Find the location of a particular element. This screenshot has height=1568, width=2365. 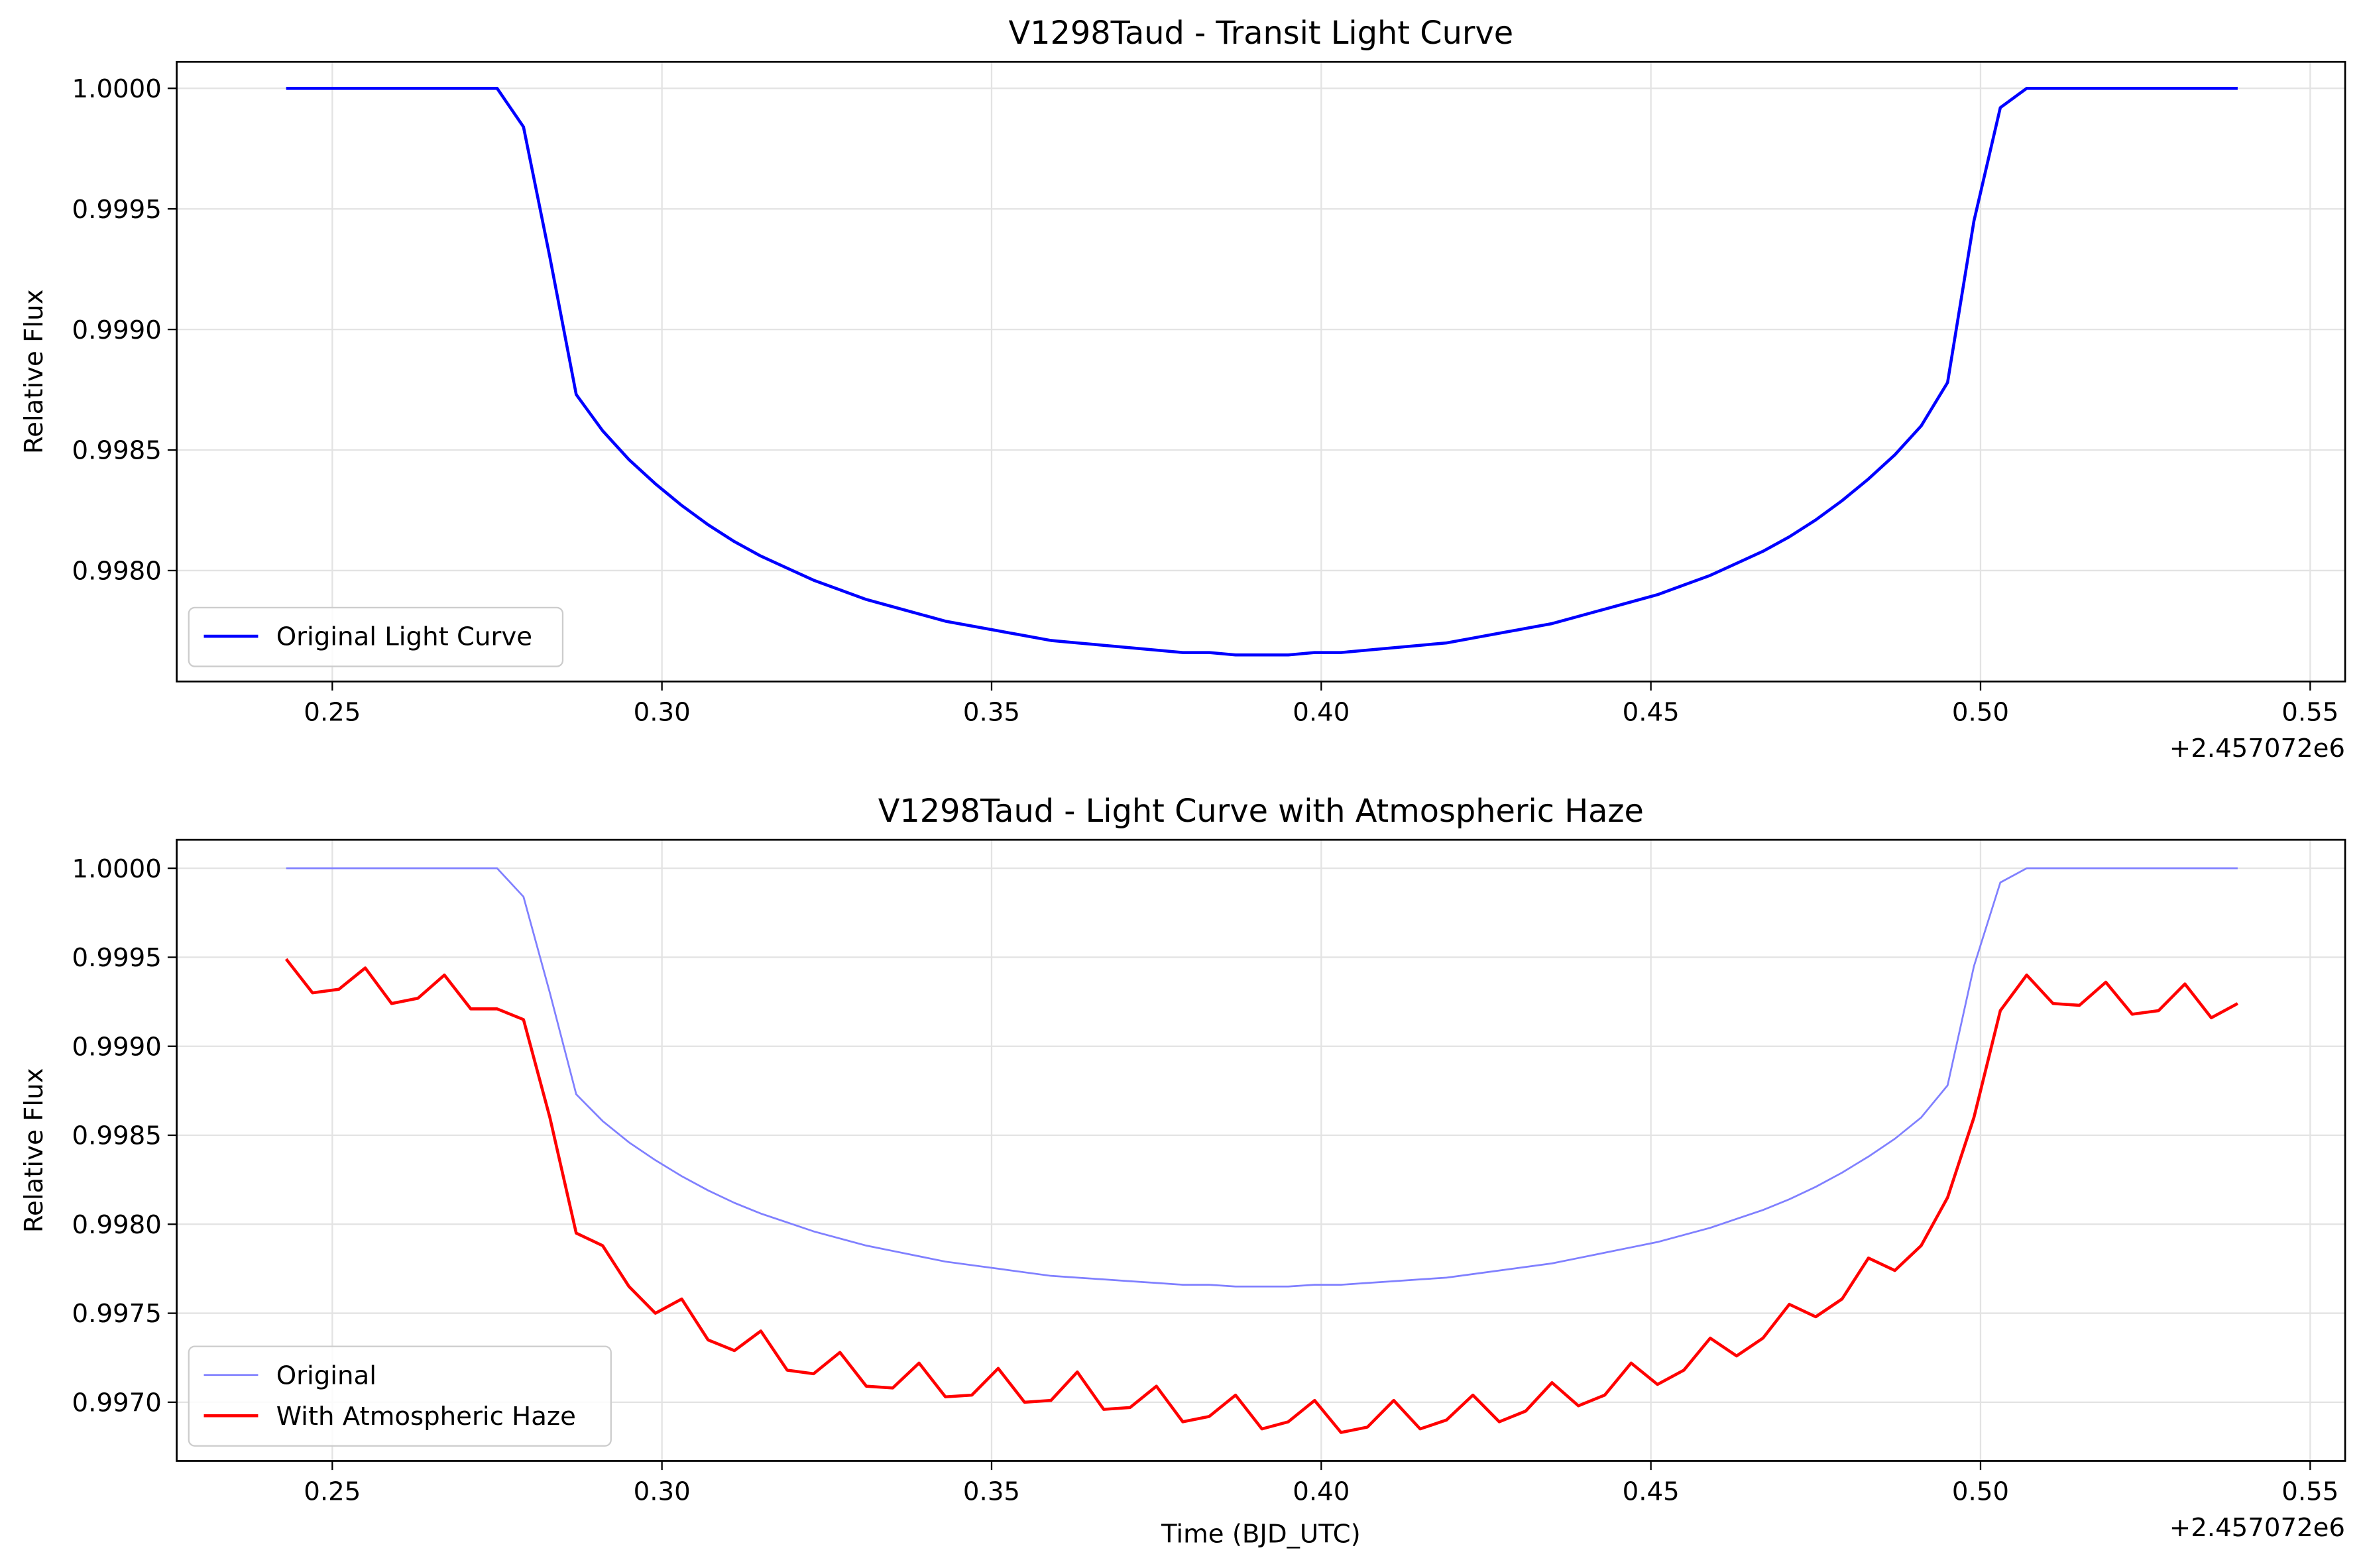

y-tick-label: 0.9970 is located at coordinates (117, 1403).